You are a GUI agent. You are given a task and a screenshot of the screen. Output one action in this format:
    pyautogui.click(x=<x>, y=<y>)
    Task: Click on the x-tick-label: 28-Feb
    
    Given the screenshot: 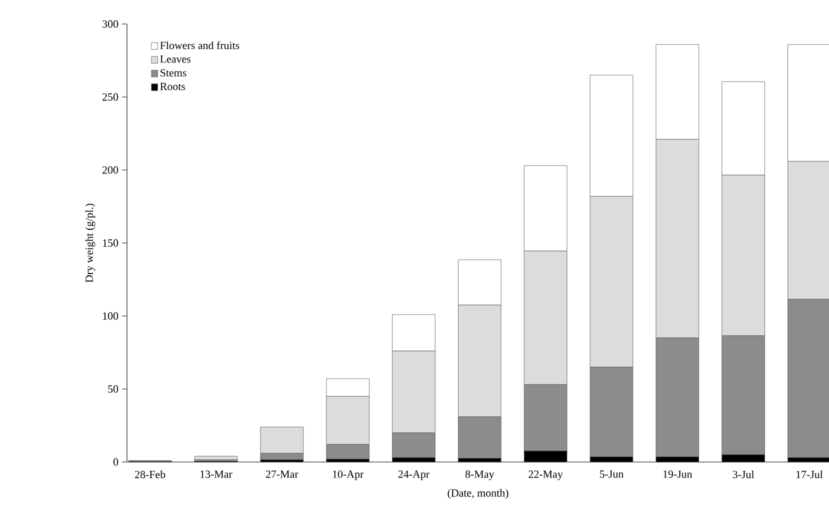 What is the action you would take?
    pyautogui.click(x=150, y=474)
    